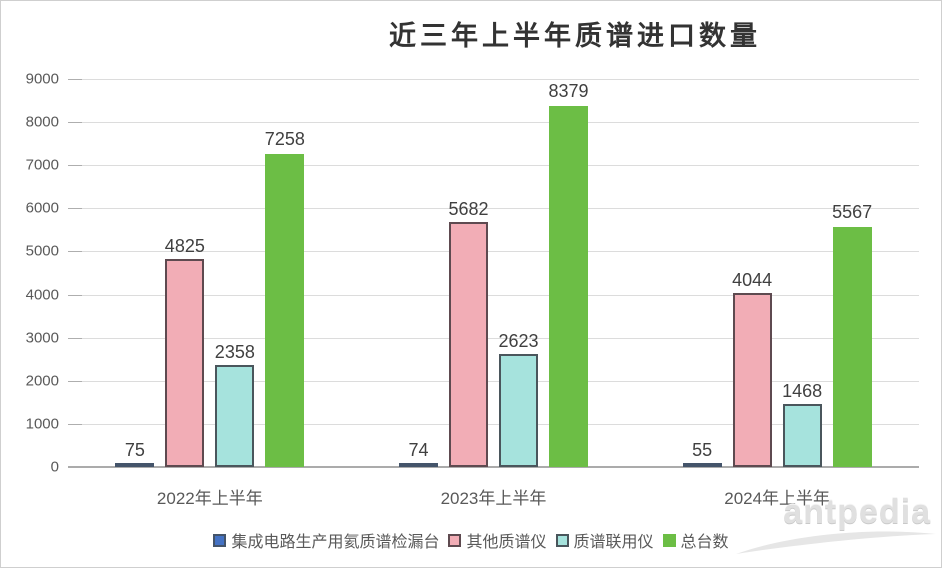 This screenshot has width=942, height=568. I want to click on bar-value-label: 2358, so click(234, 352).